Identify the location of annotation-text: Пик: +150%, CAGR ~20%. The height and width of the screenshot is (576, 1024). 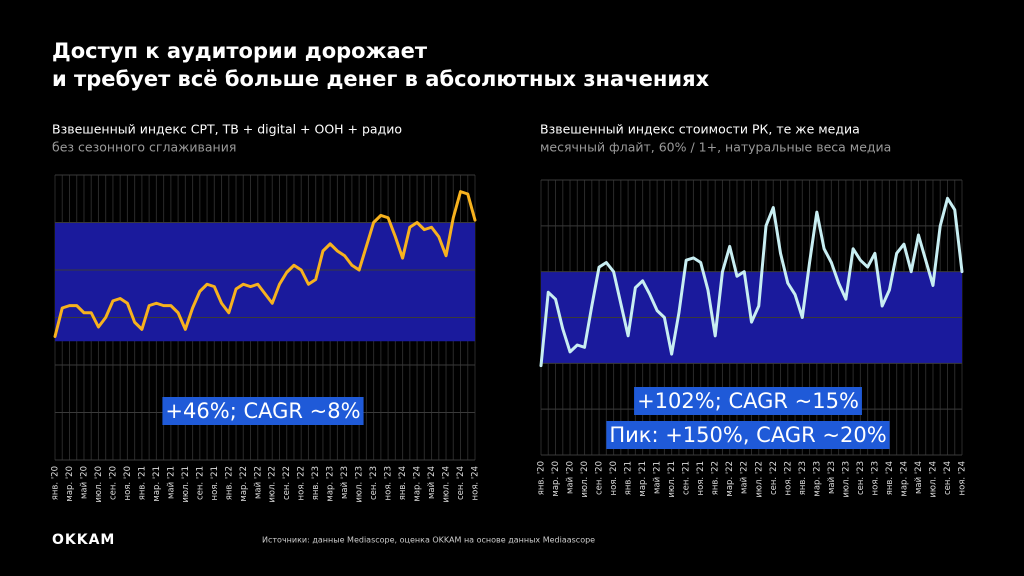
(747, 435).